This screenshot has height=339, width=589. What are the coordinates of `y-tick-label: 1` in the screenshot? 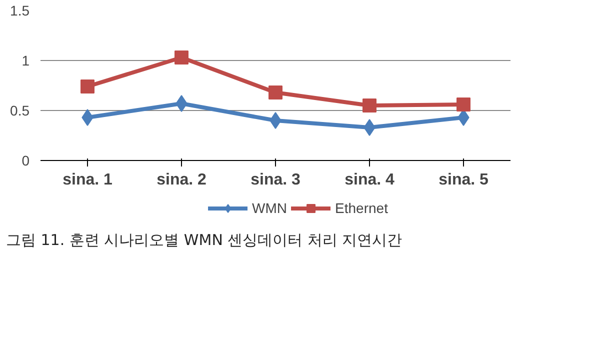 It's located at (26, 60).